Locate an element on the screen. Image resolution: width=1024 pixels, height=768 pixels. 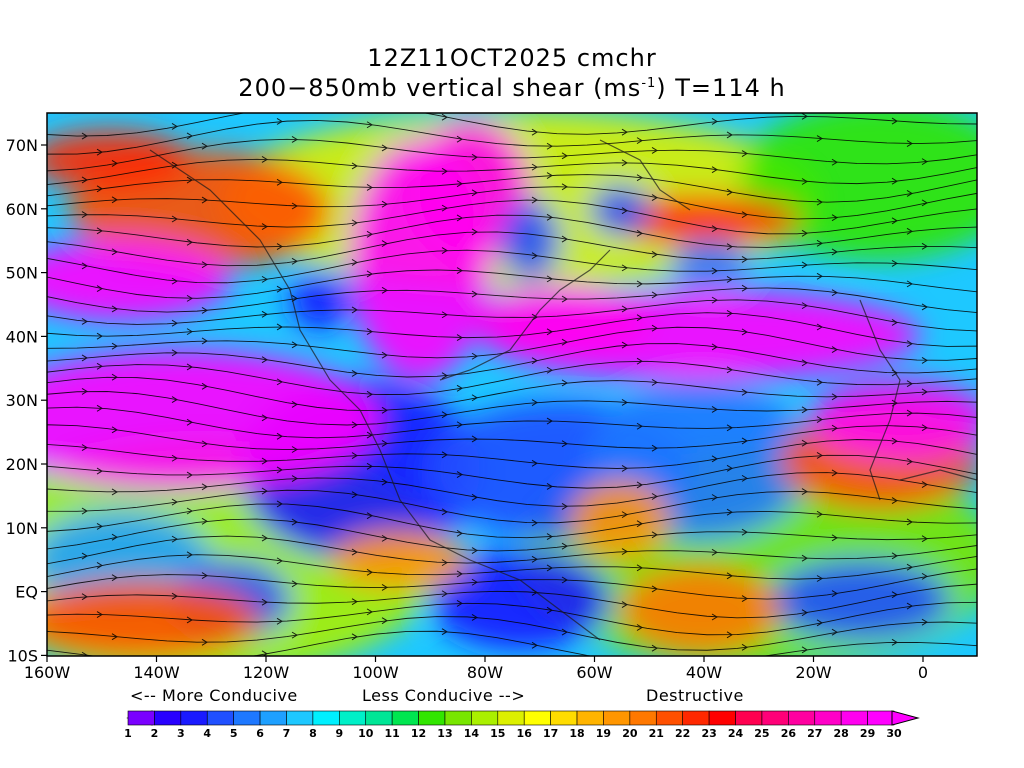
destructive-label: Destructive is located at coordinates (695, 695).